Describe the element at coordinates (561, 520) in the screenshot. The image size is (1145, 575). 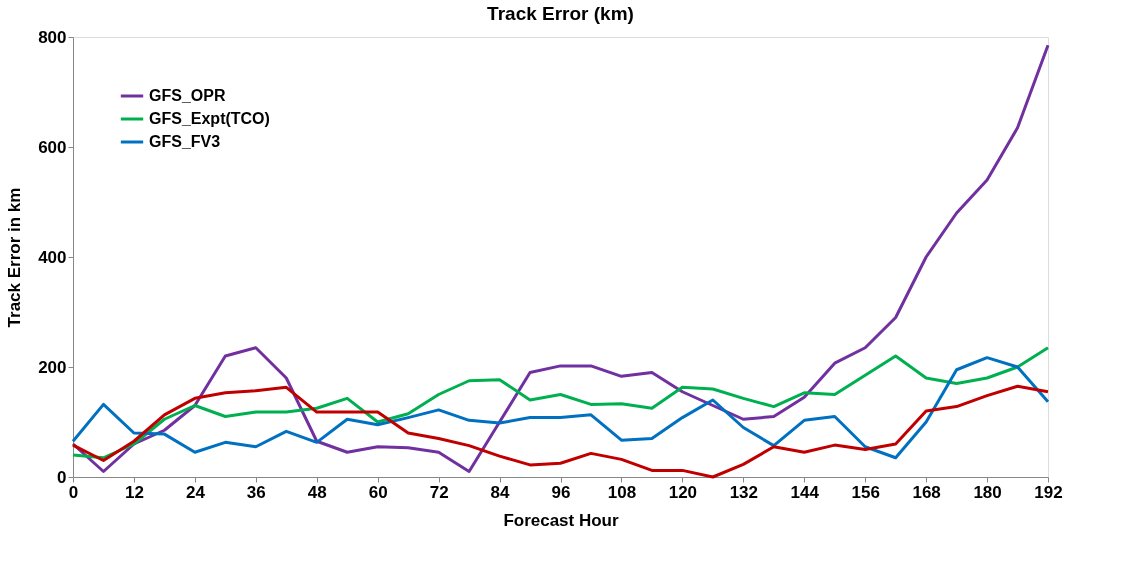
I see `x-axis-title: Forecast Hour` at that location.